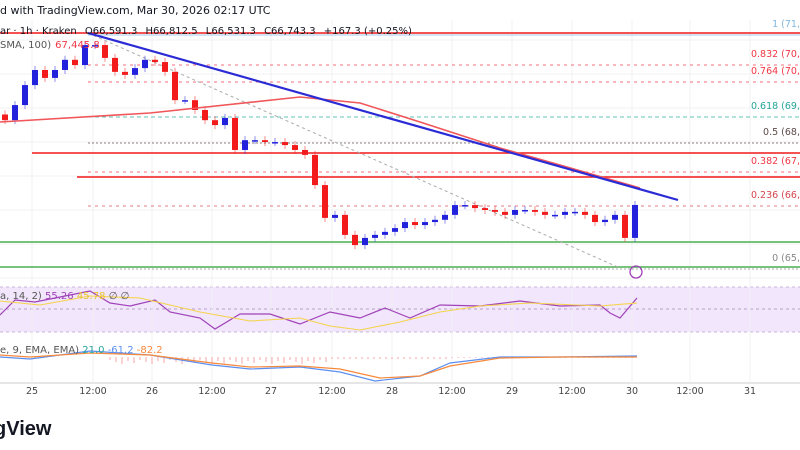  What do you see at coordinates (26, 45) in the screenshot?
I see `sma-label: SMA, 100)` at bounding box center [26, 45].